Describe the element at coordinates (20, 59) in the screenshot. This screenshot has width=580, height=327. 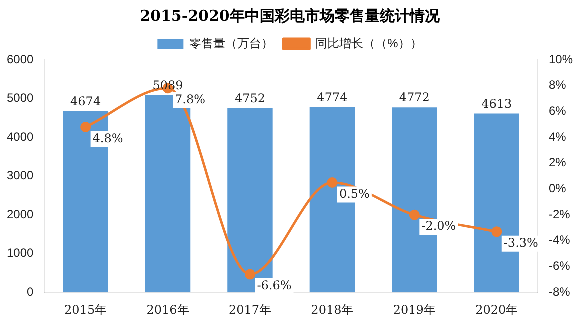
I see `y-tick-label: 6000` at that location.